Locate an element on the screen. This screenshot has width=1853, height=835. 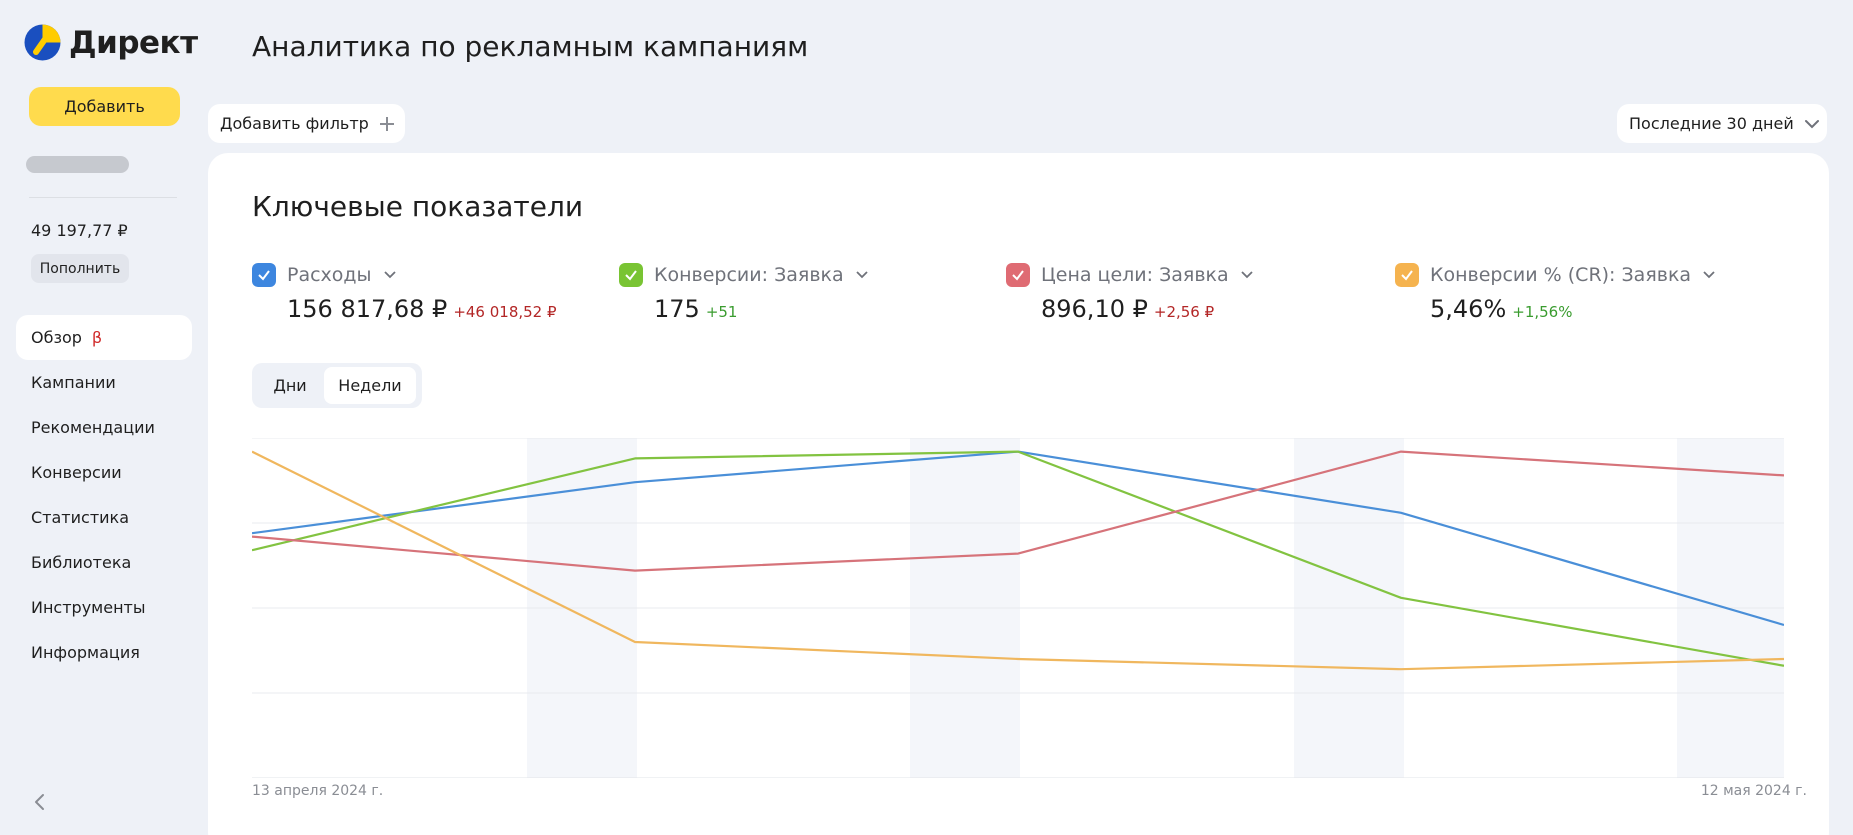
divider is located at coordinates (103, 197).